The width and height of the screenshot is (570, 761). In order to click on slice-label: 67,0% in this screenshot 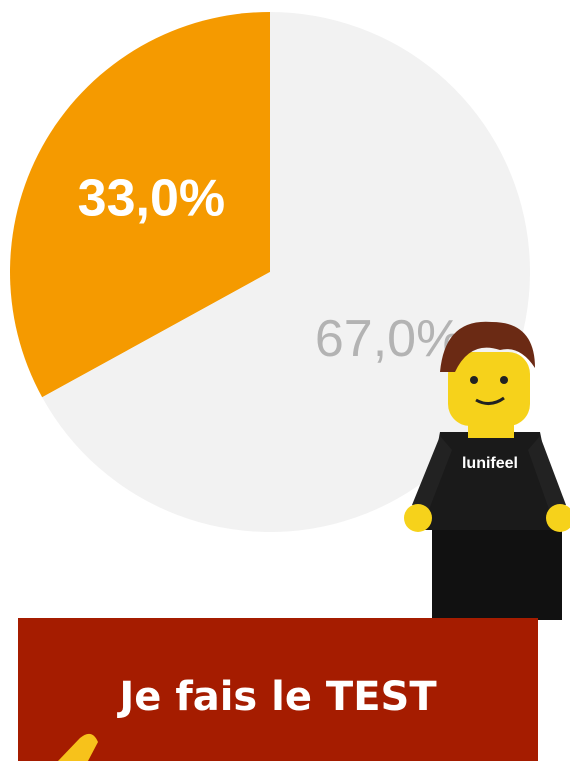, I will do `click(388, 339)`.